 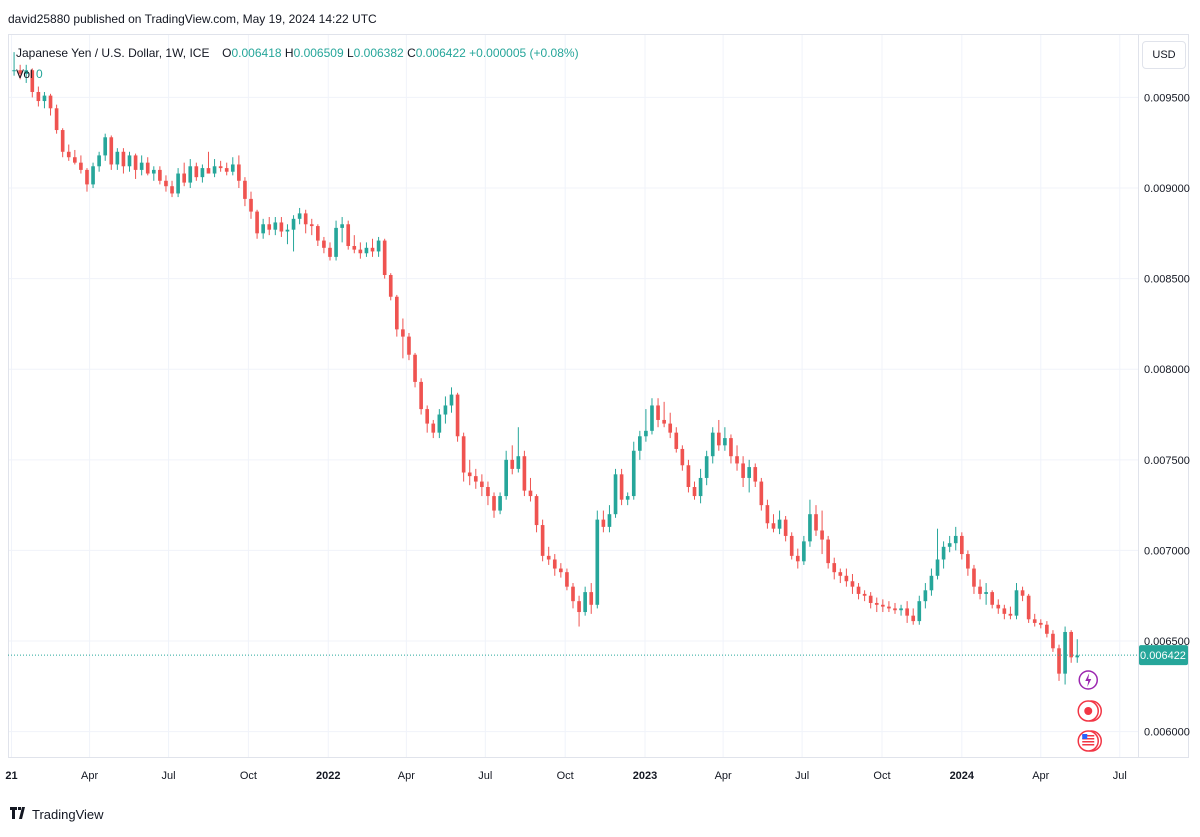 What do you see at coordinates (113, 53) in the screenshot?
I see `symbol-name: Japanese Yen / U.S. Dollar, 1W, ICE` at bounding box center [113, 53].